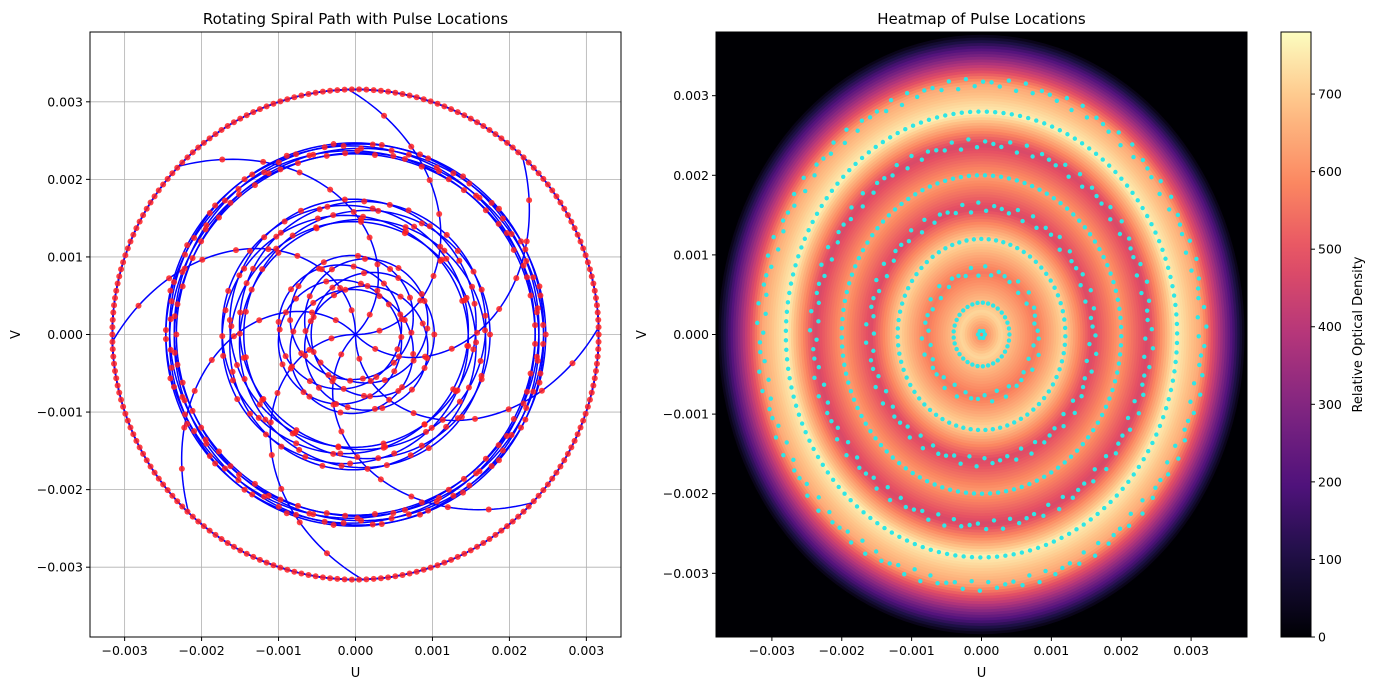 The width and height of the screenshot is (1375, 690). I want to click on heatmap-chart-title: Heatmap of Pulse Locations, so click(981, 19).